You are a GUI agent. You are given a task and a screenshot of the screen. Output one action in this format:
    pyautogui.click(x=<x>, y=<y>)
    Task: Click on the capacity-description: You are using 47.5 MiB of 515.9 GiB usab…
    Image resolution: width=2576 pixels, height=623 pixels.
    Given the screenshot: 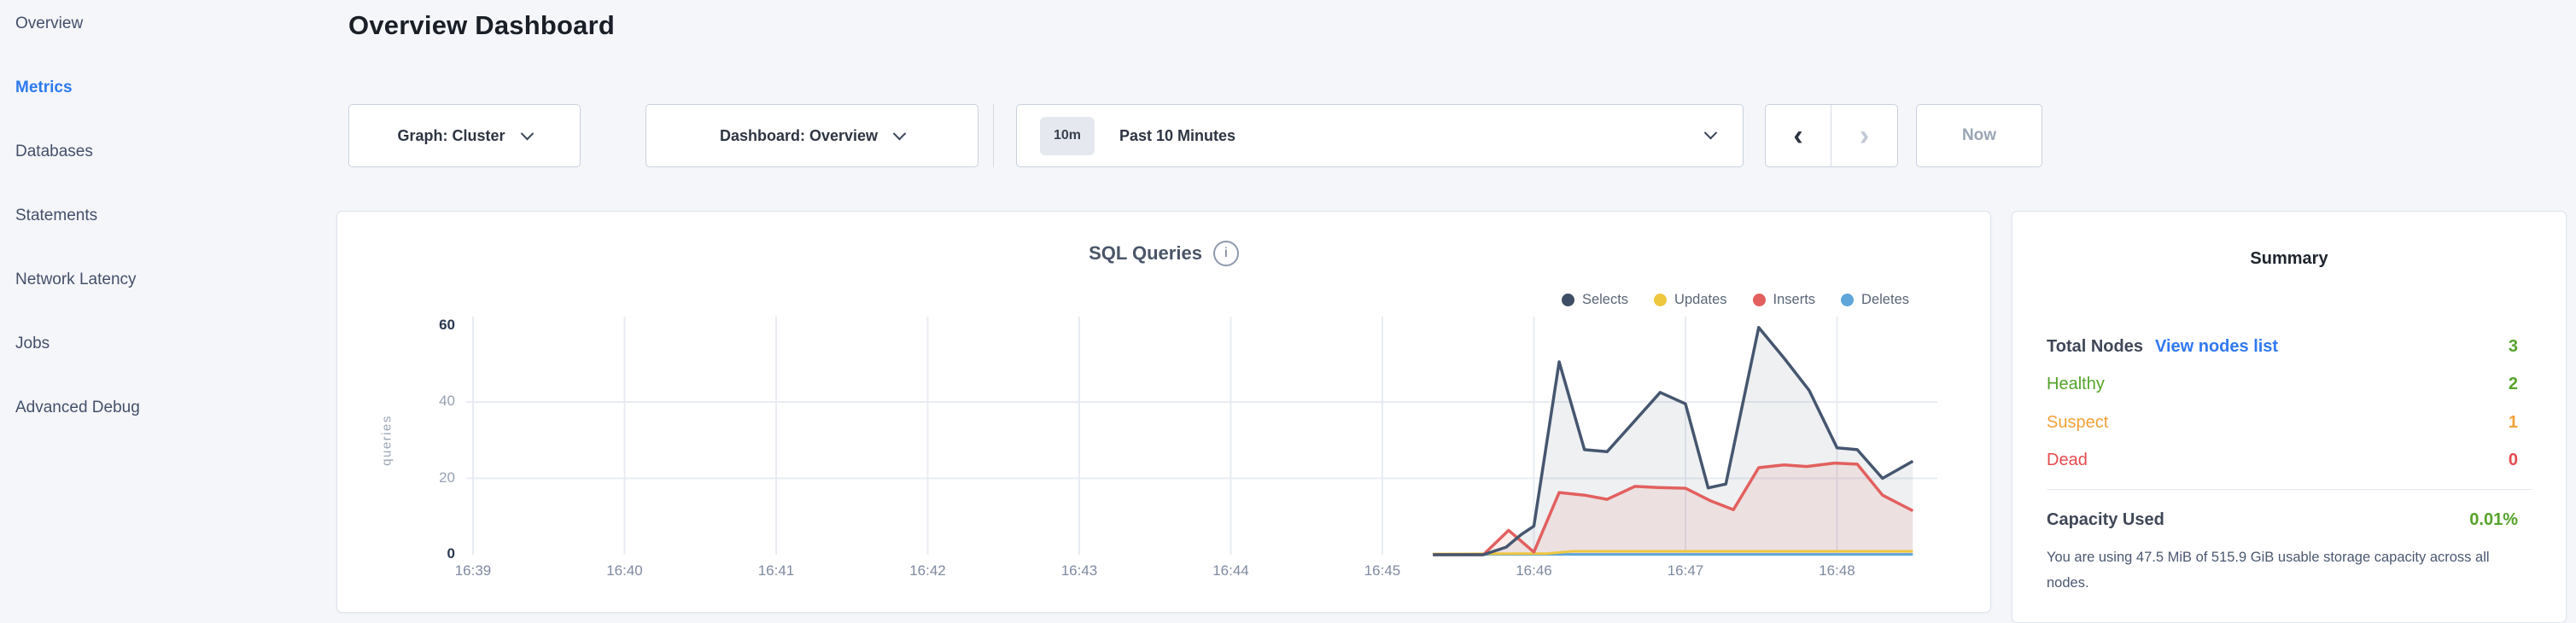 What is the action you would take?
    pyautogui.click(x=2268, y=570)
    